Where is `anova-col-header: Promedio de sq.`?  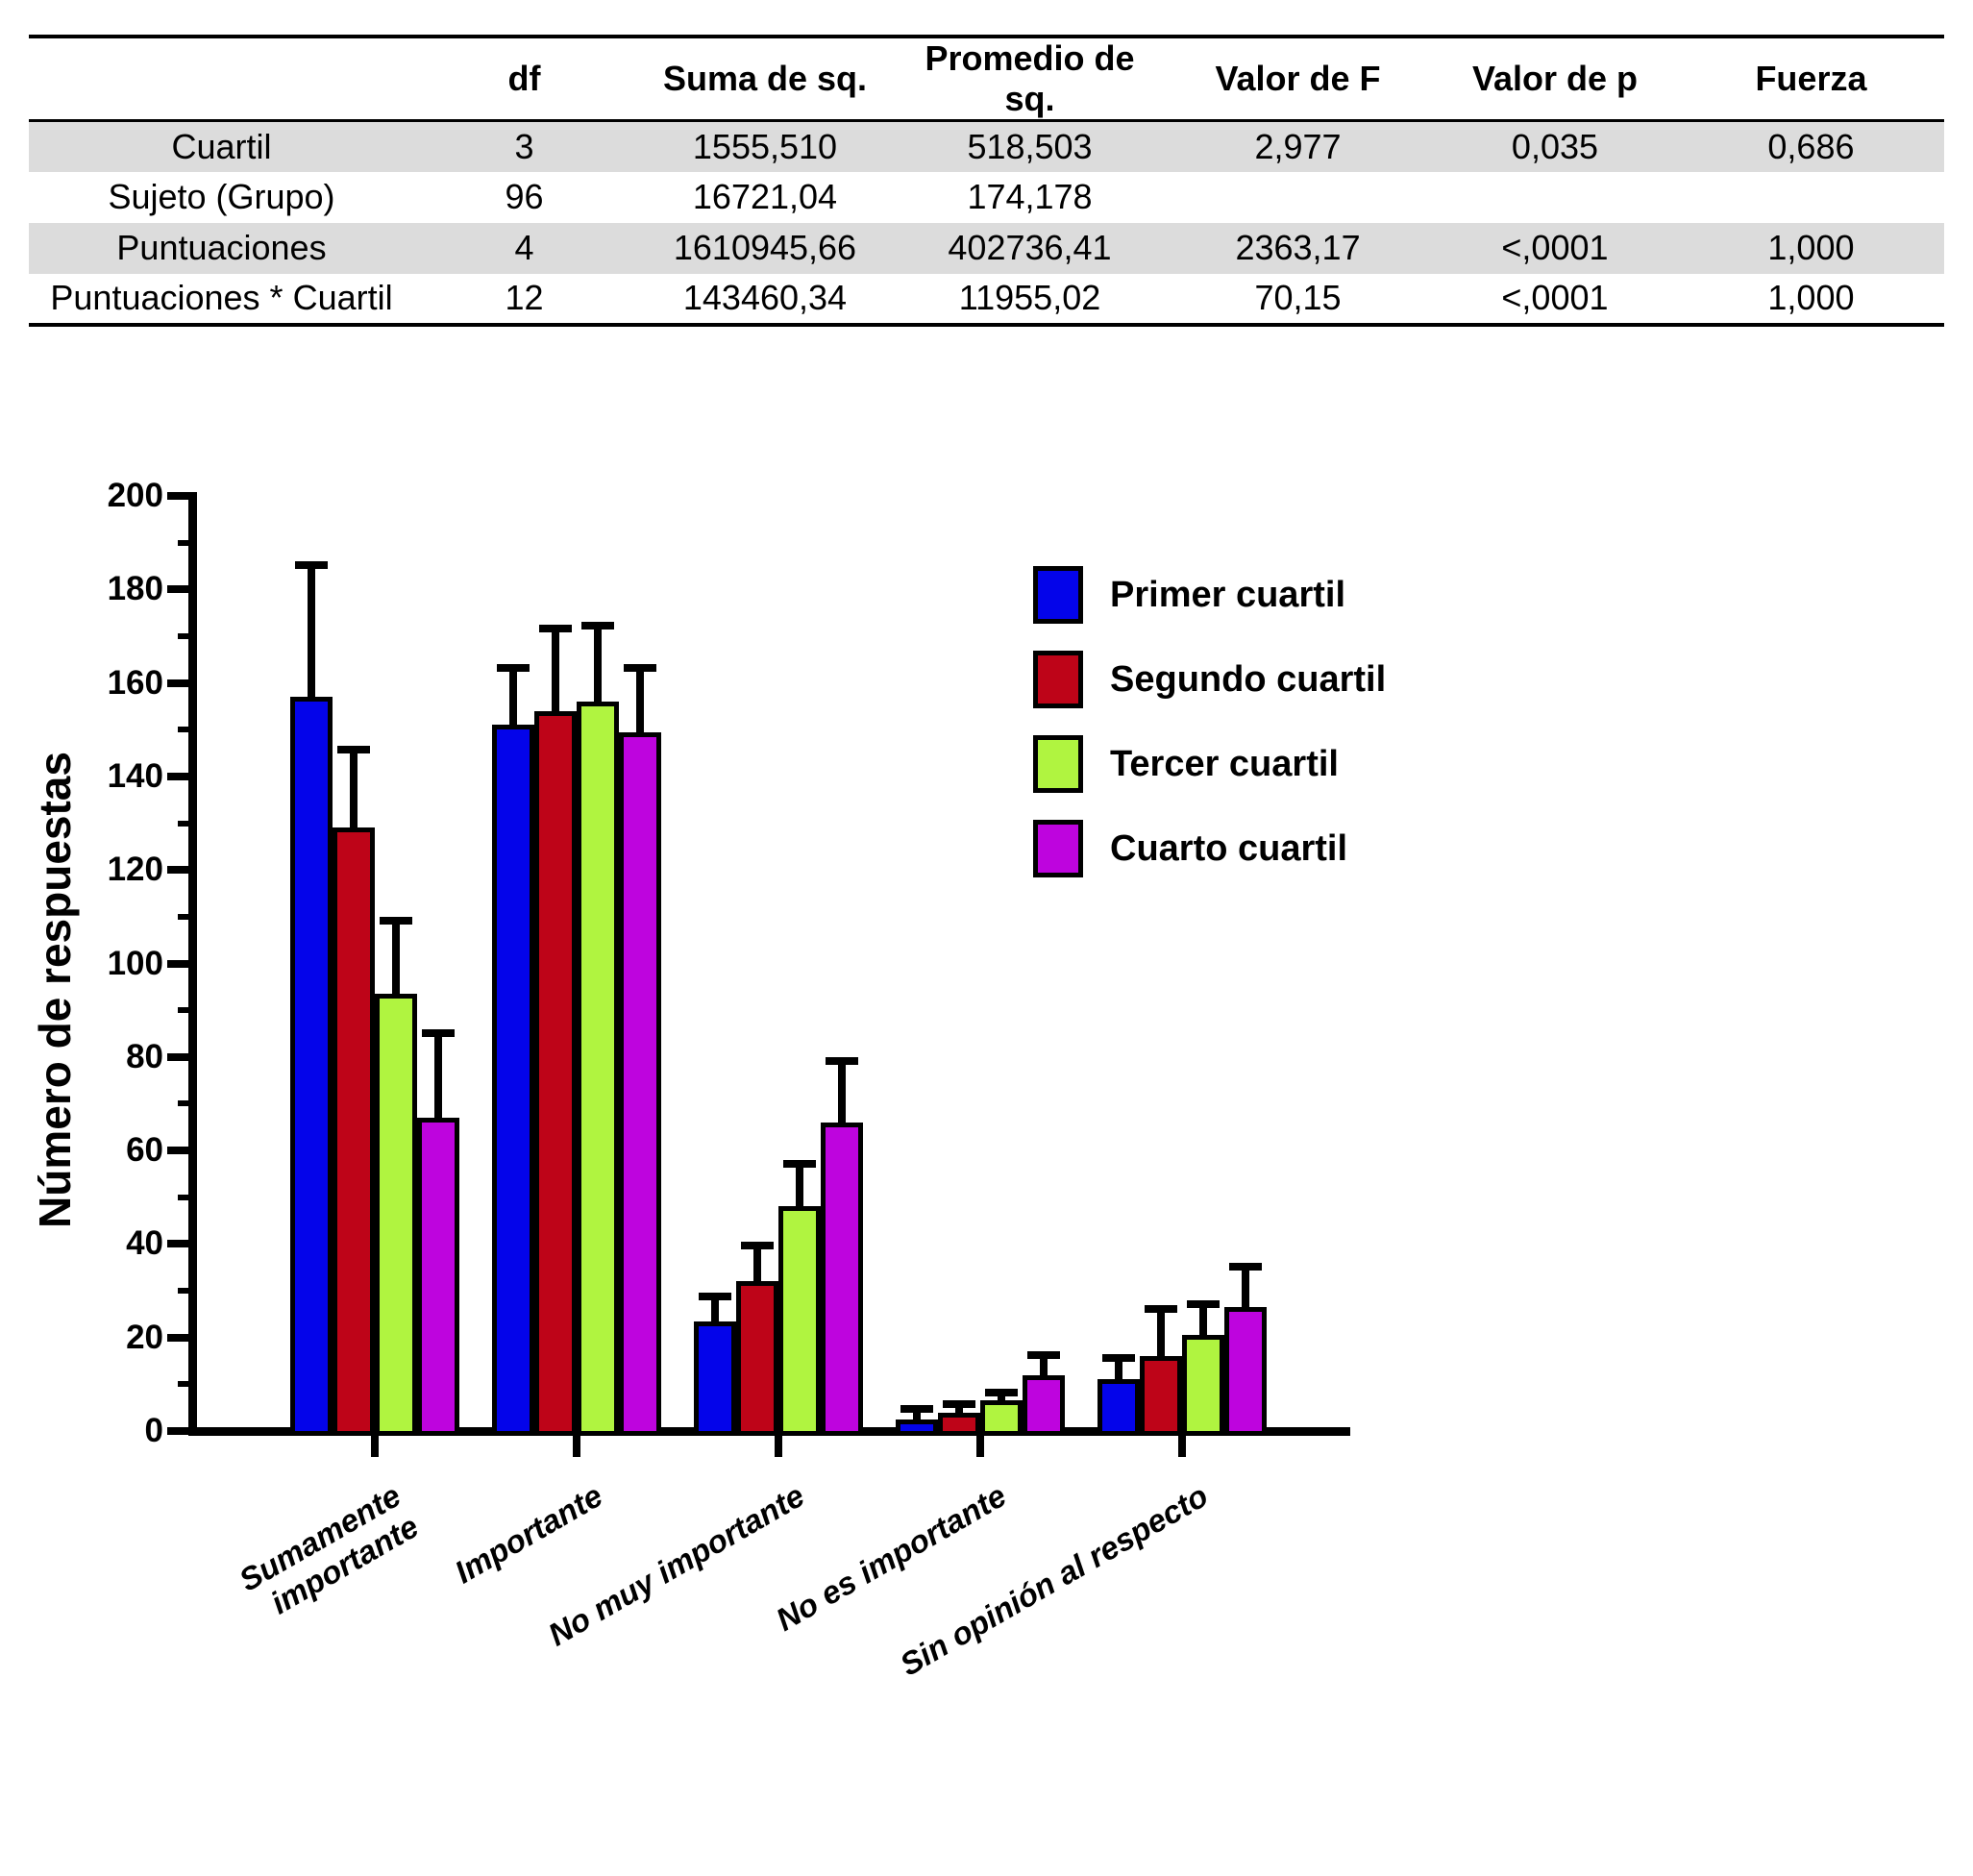
anova-col-header: Promedio de sq. is located at coordinates (1030, 78).